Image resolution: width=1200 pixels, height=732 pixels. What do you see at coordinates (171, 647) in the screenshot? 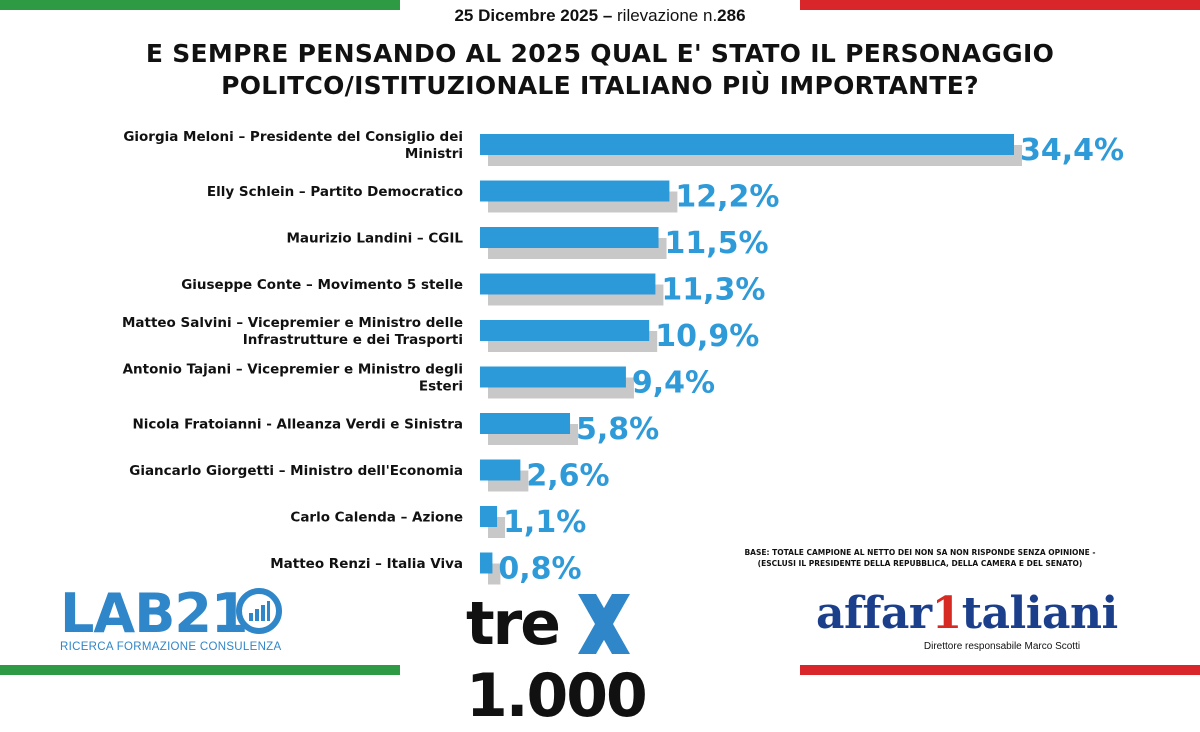
I see `lab21-logo-subtitle: RICERCA FORMAZIONE CONSULENZA` at bounding box center [171, 647].